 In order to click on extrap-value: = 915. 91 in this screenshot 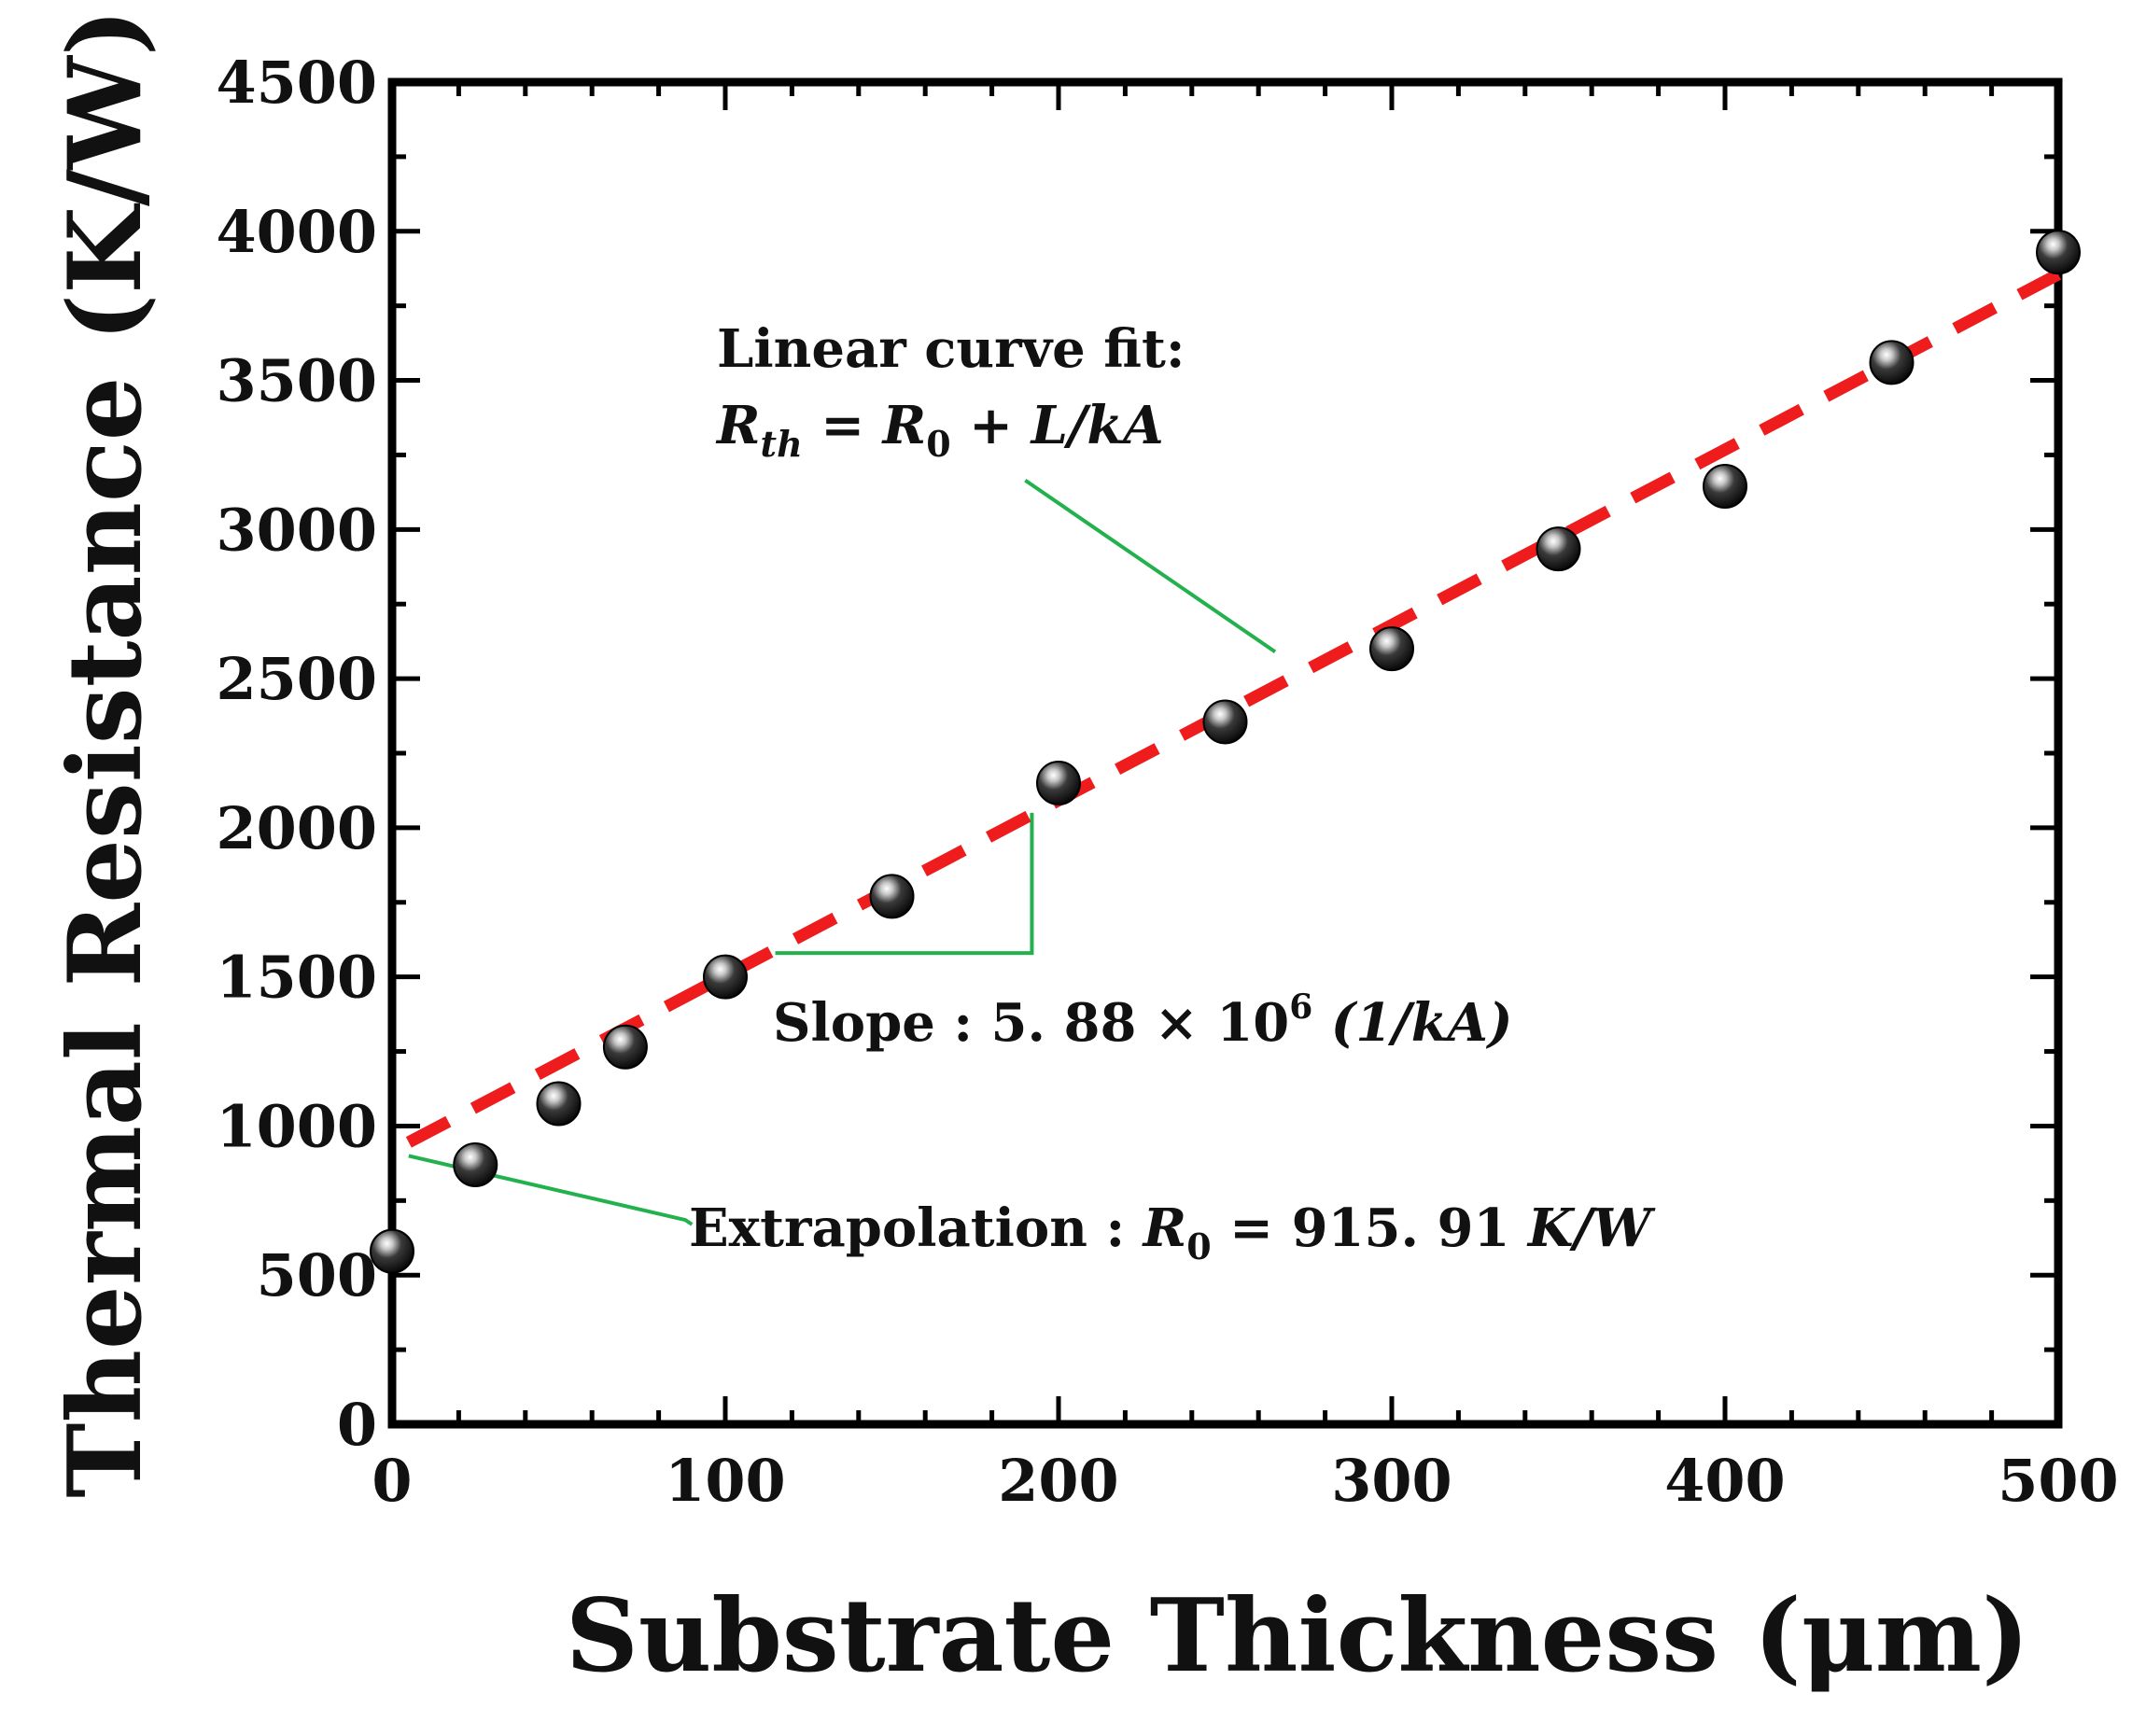, I will do `click(1370, 1228)`.